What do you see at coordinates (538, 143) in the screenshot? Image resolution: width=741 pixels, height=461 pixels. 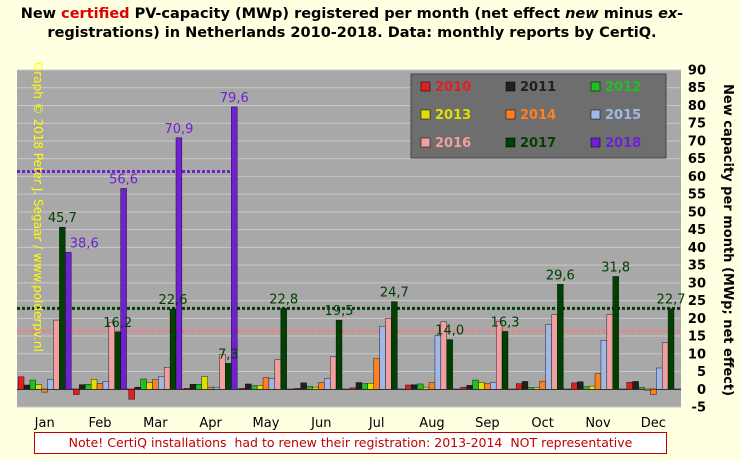 I see `legend-label-2017: 2017` at bounding box center [538, 143].